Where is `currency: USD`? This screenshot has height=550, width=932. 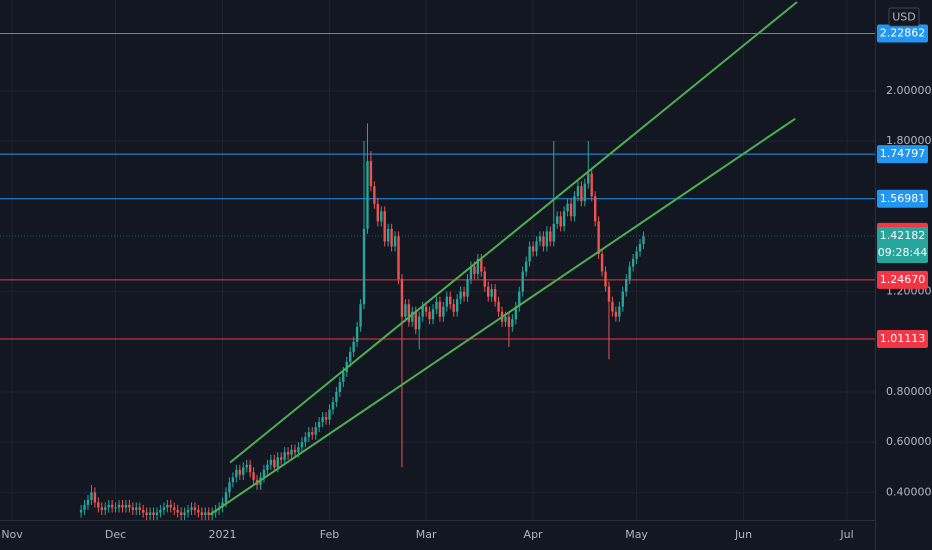
currency: USD is located at coordinates (904, 17).